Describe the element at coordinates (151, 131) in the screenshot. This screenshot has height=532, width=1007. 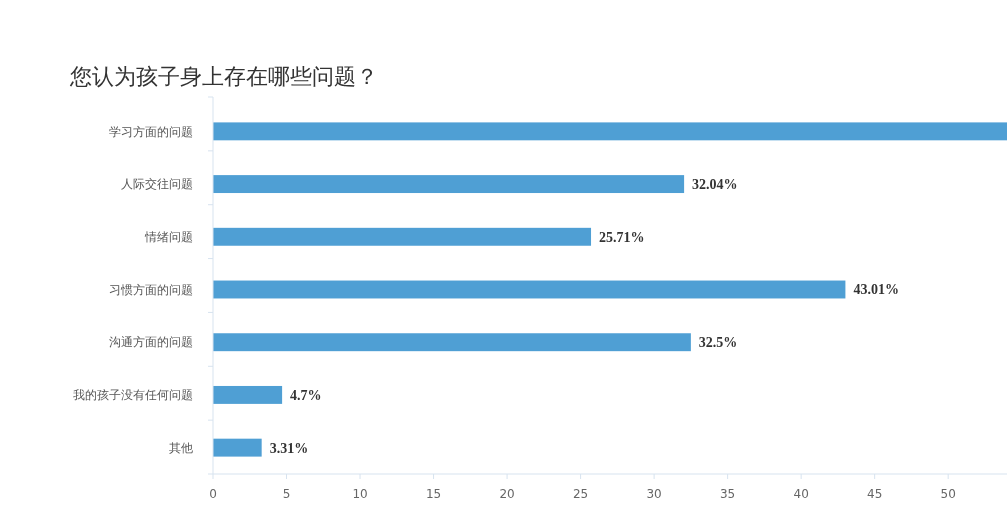
I see `y-tick-label: 学习方面的问题` at that location.